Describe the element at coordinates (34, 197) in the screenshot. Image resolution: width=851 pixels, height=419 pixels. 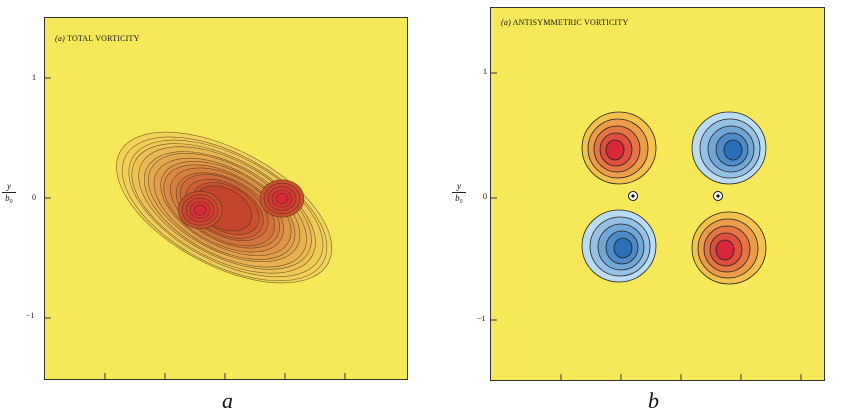
I see `ytick-a-0: 0` at that location.